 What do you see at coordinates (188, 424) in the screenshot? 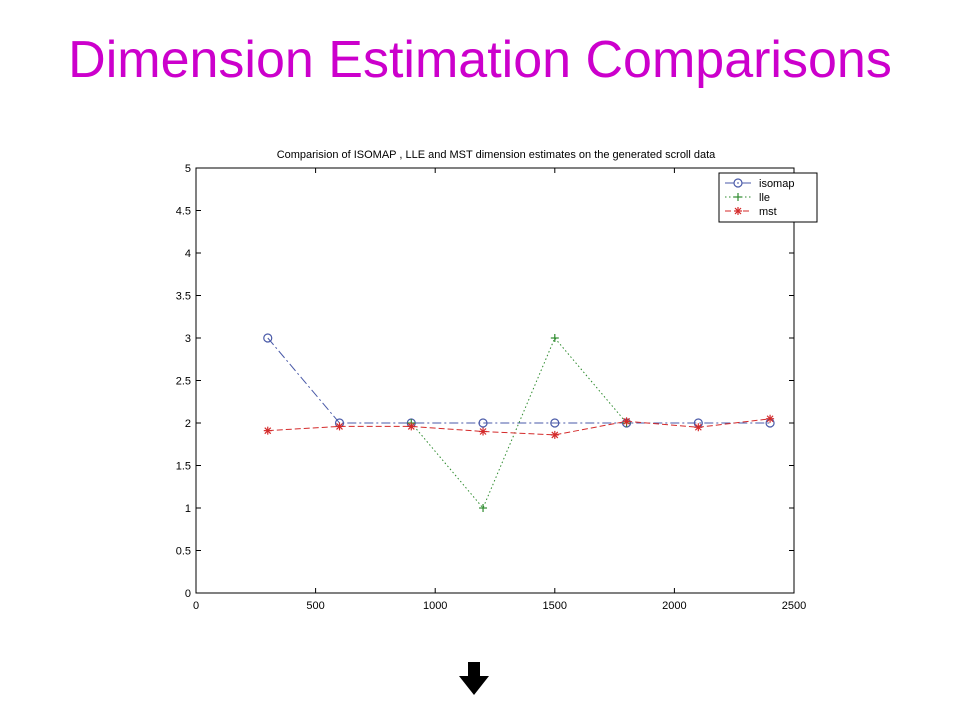
I see `y-tick-label: 2` at bounding box center [188, 424].